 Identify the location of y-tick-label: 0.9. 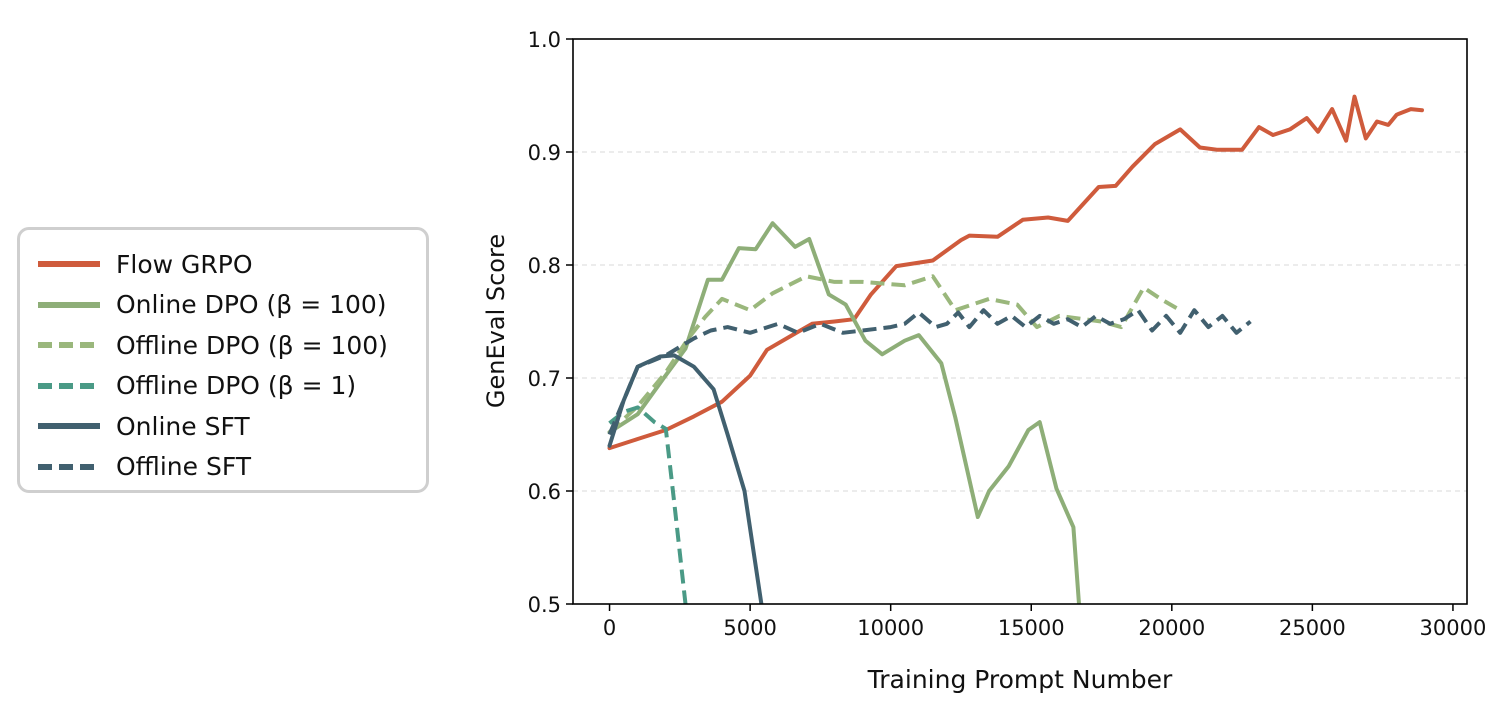
(544, 153).